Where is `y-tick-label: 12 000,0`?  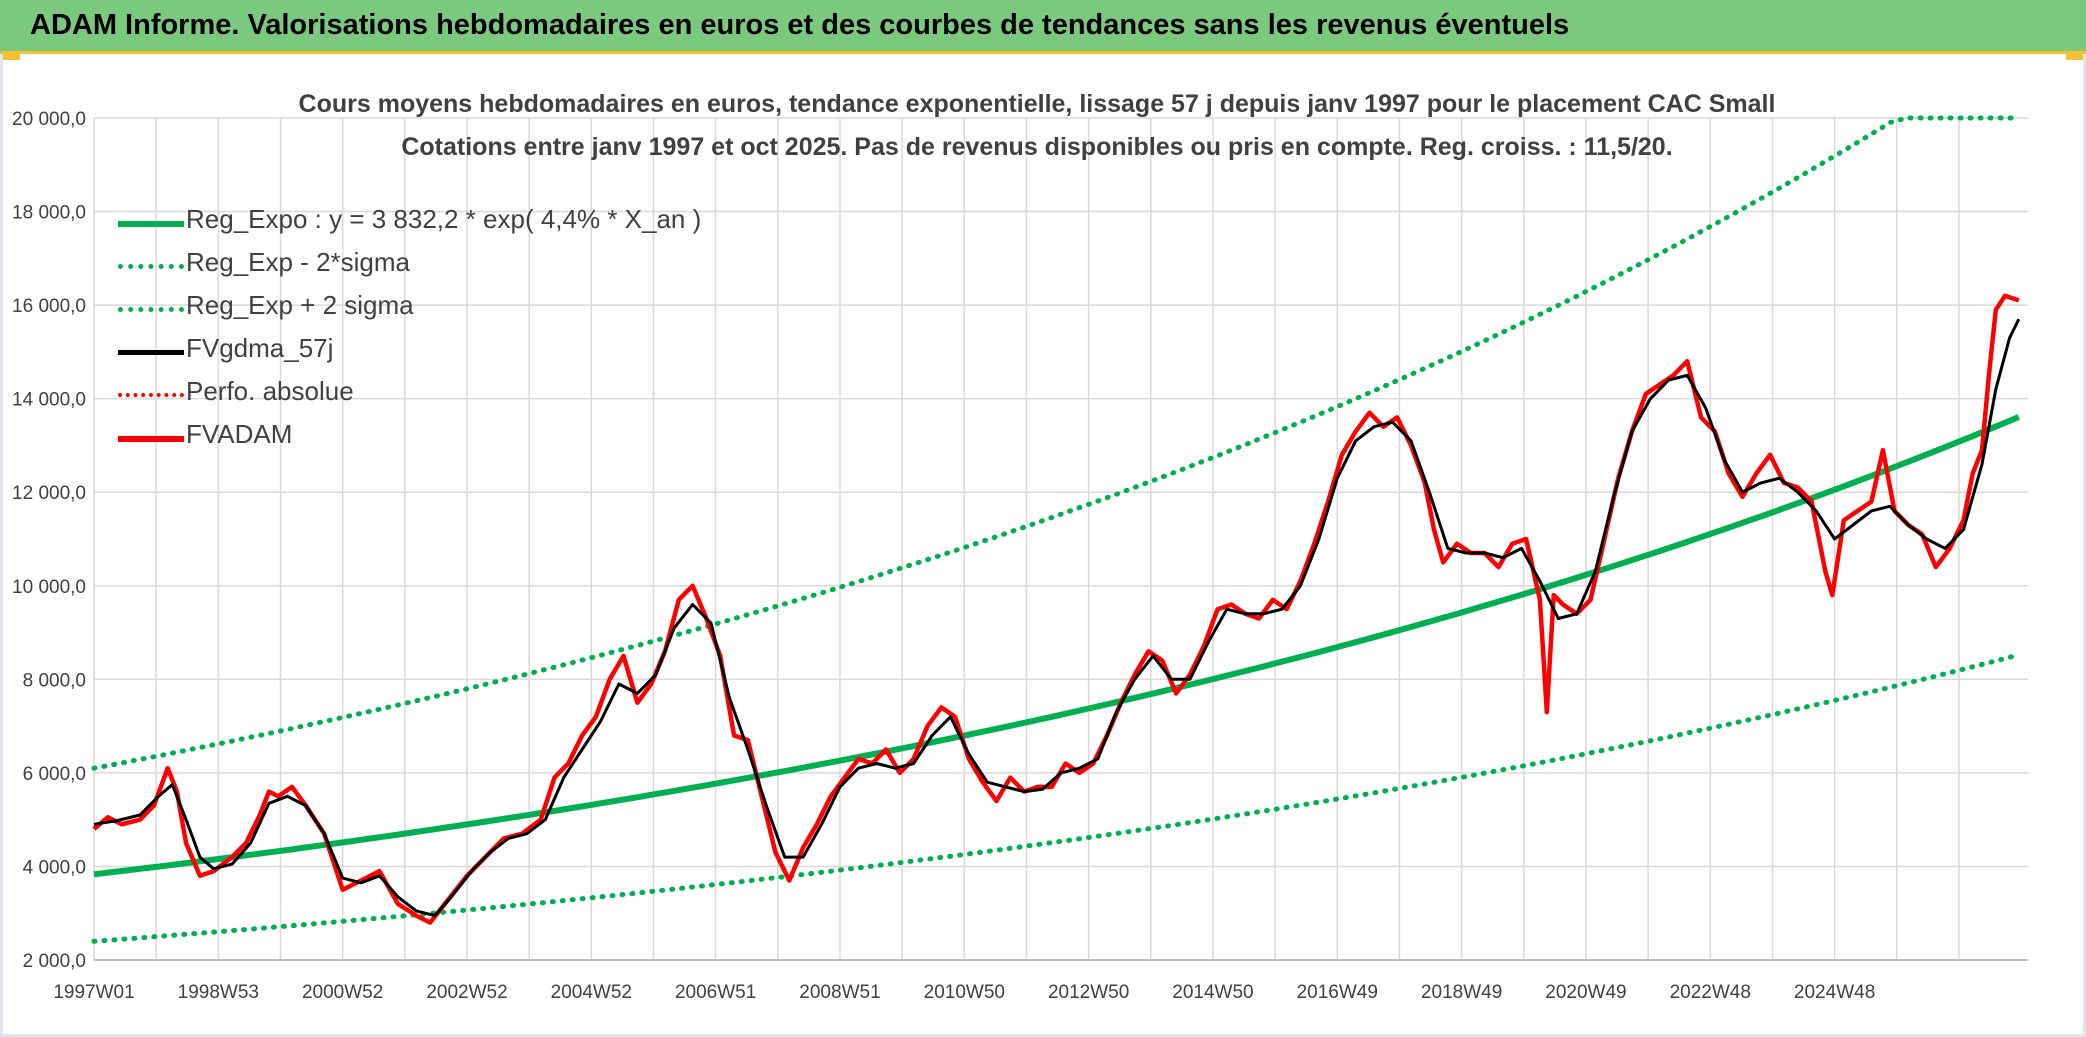
y-tick-label: 12 000,0 is located at coordinates (49, 493).